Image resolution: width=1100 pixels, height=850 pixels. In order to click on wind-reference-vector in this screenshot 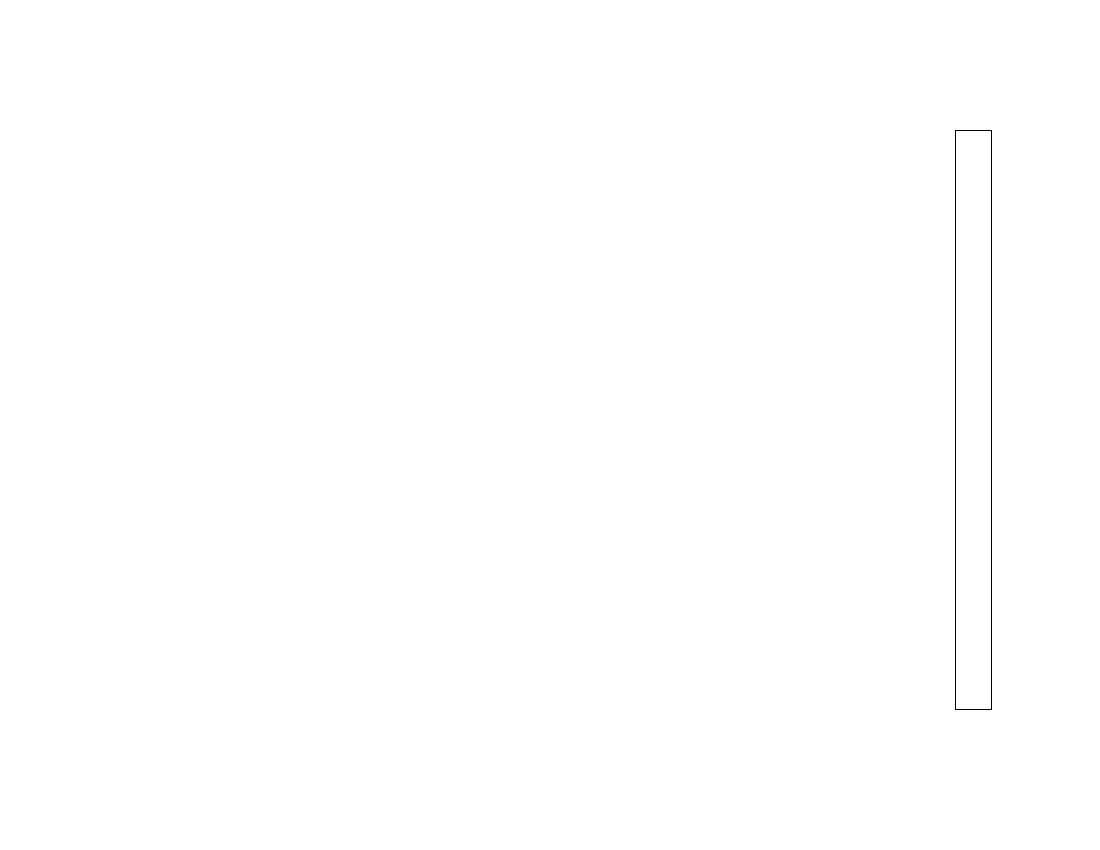, I will do `click(1010, 753)`.